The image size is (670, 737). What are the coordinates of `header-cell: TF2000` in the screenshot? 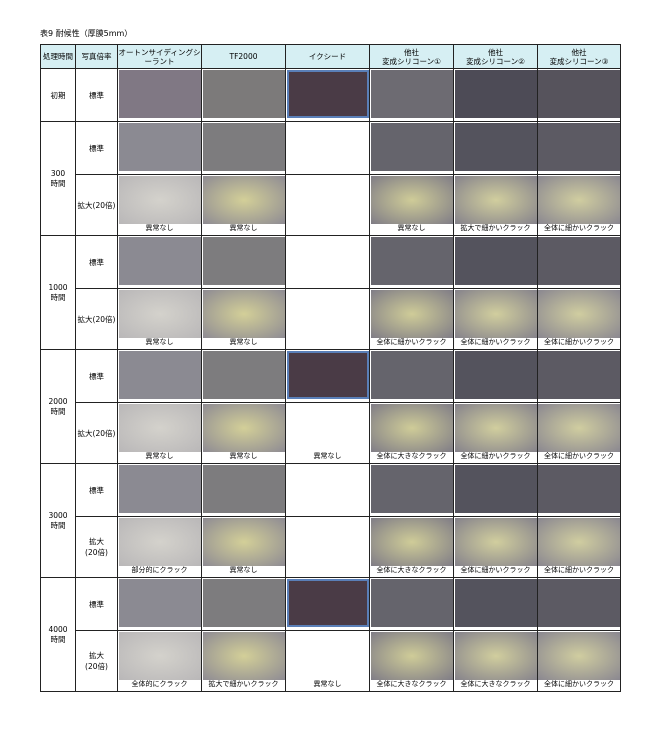 It's located at (243, 56).